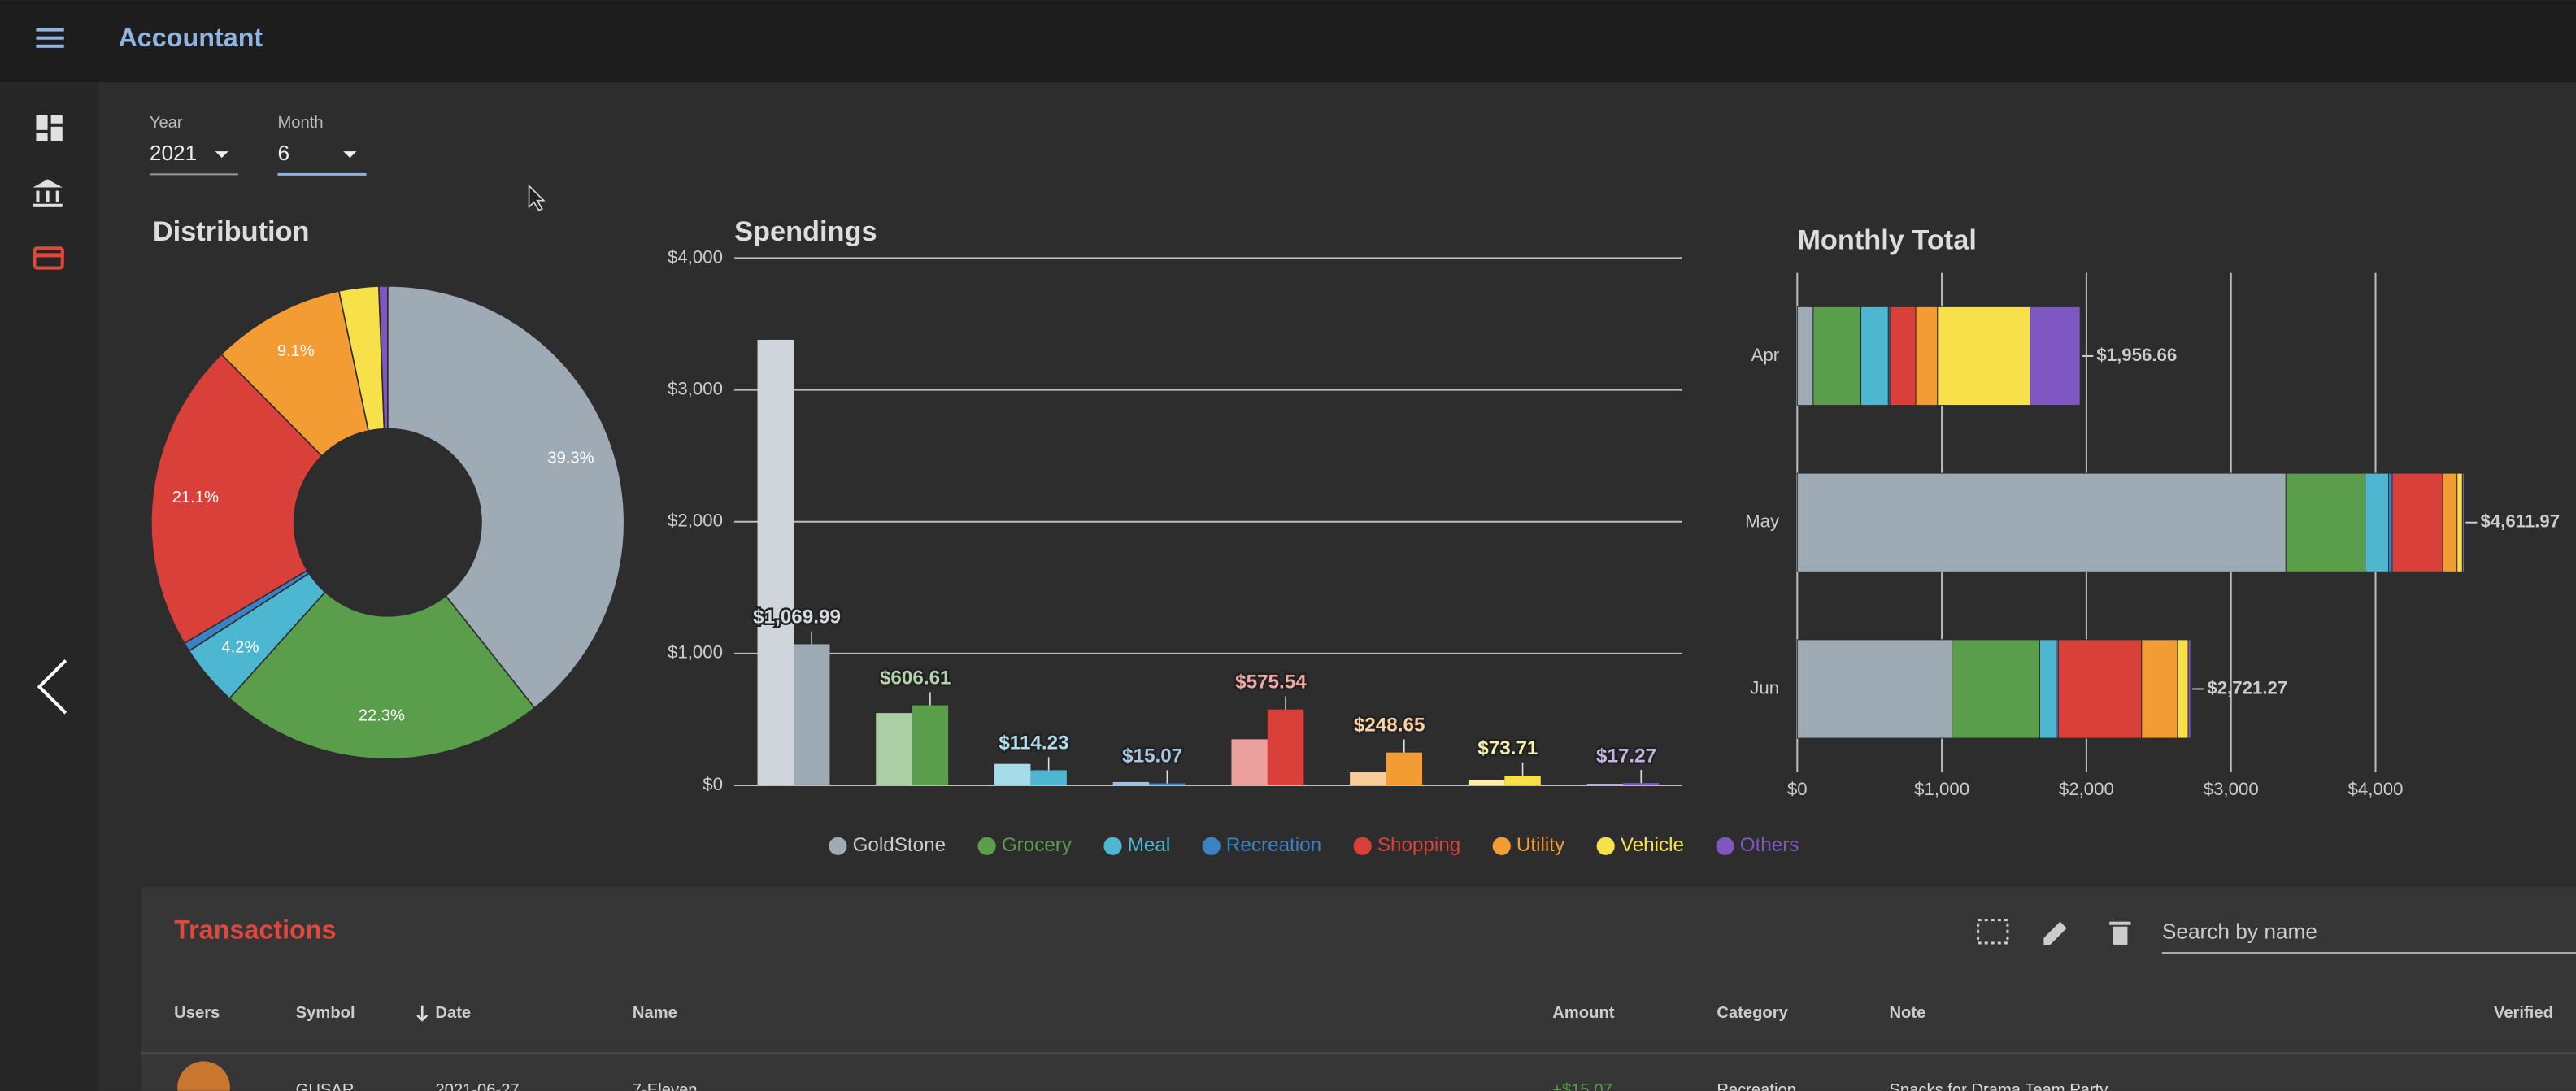 Image resolution: width=2576 pixels, height=1091 pixels. I want to click on y-tick-label: Apr, so click(1766, 355).